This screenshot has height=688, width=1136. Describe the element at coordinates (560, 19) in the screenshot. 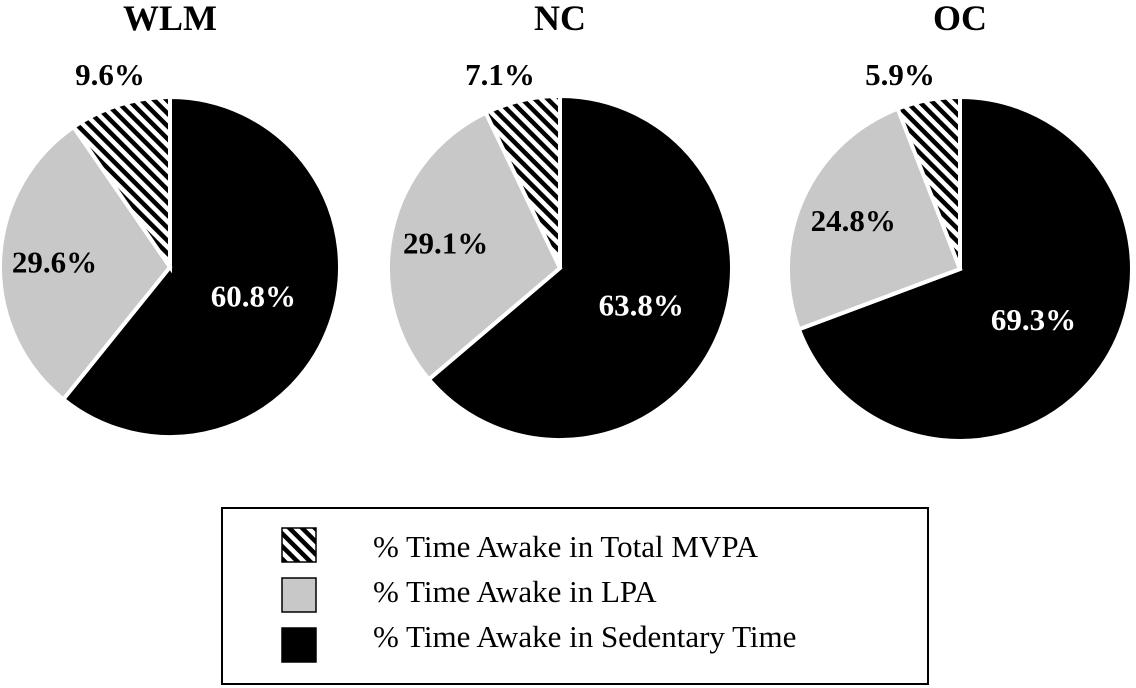

I see `pie-title: NC` at that location.